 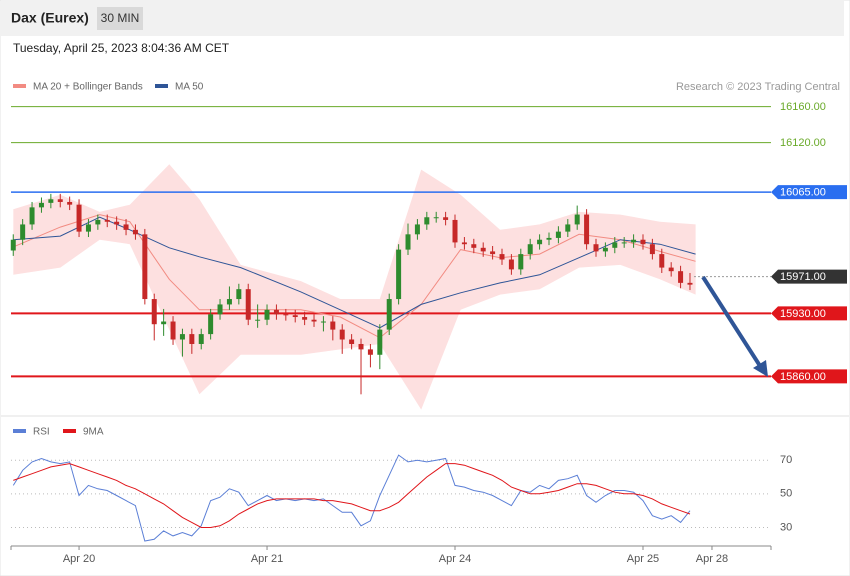 I want to click on level-label: 16065.00, so click(x=803, y=192).